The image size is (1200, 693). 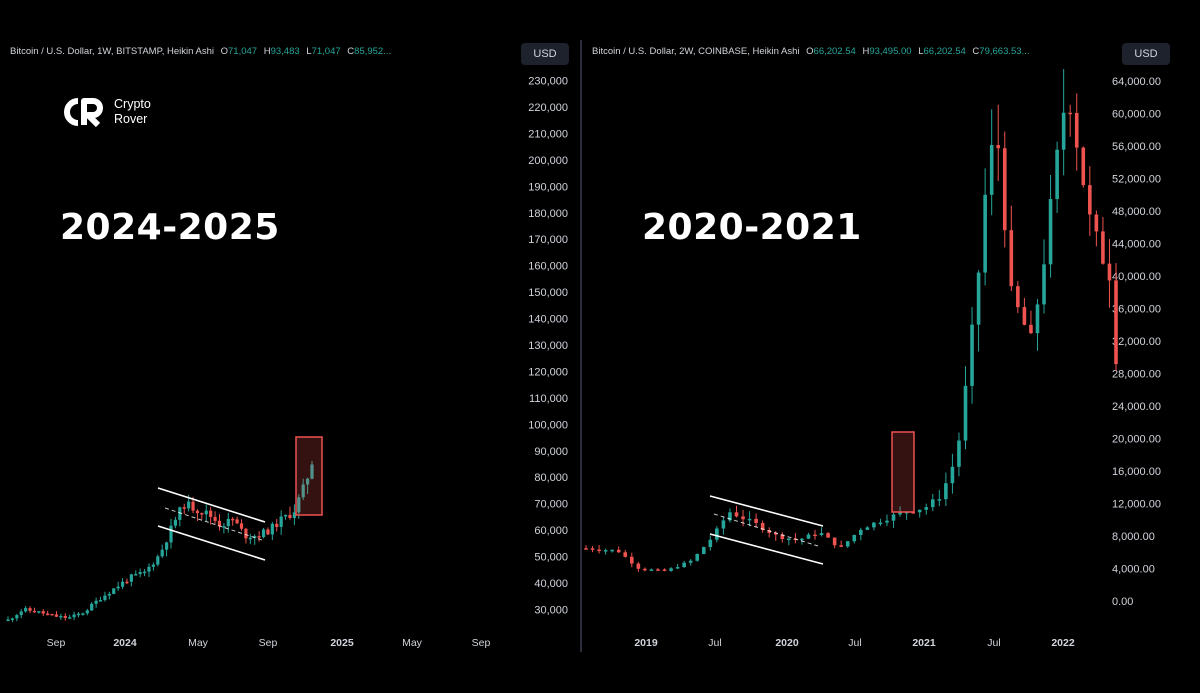 I want to click on channel-line, so click(x=211, y=543).